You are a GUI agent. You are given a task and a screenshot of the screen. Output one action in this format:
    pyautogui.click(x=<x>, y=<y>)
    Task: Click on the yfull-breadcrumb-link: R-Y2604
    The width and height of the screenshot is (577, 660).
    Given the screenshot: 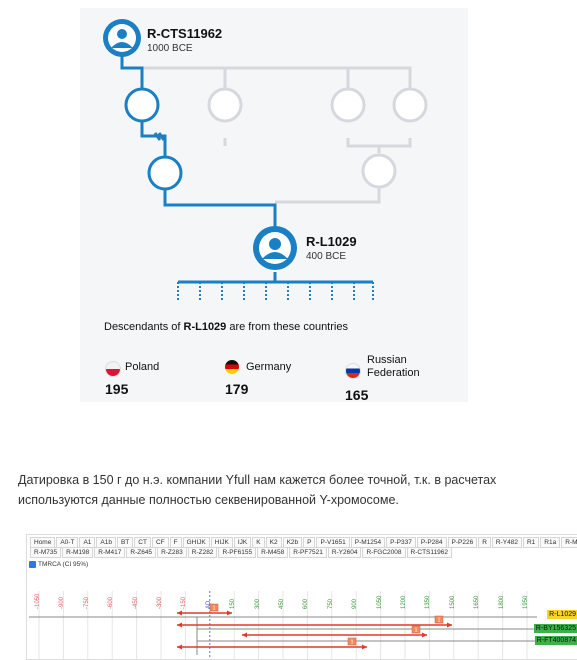 What is the action you would take?
    pyautogui.click(x=344, y=552)
    